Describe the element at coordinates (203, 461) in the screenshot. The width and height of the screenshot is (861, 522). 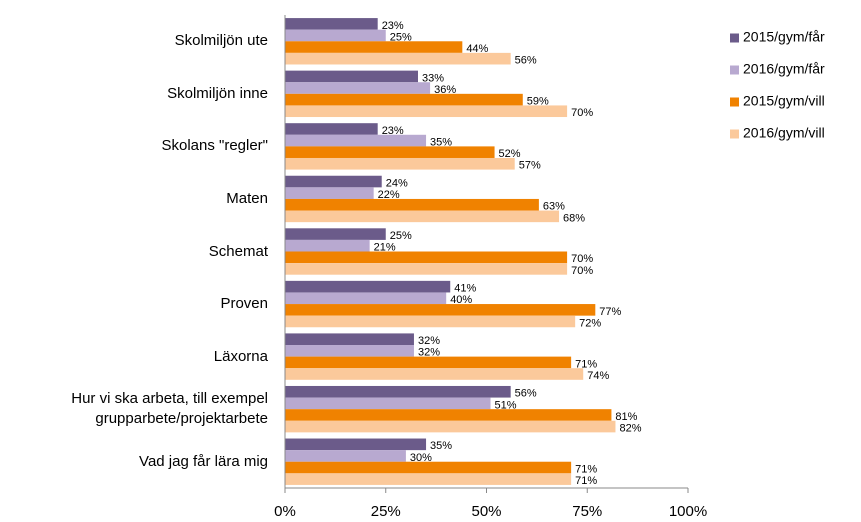
I see `category-label: Vad jag får lära mig` at that location.